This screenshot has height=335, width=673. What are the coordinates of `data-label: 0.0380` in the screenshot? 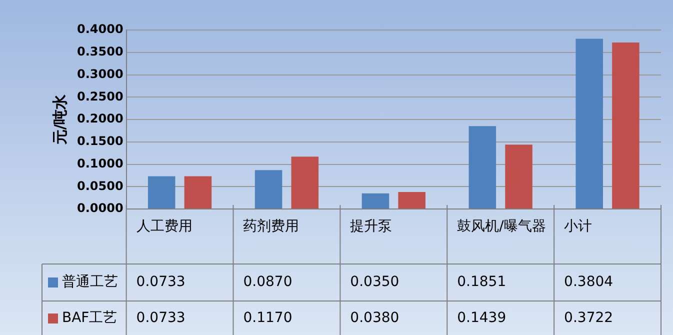 It's located at (375, 318).